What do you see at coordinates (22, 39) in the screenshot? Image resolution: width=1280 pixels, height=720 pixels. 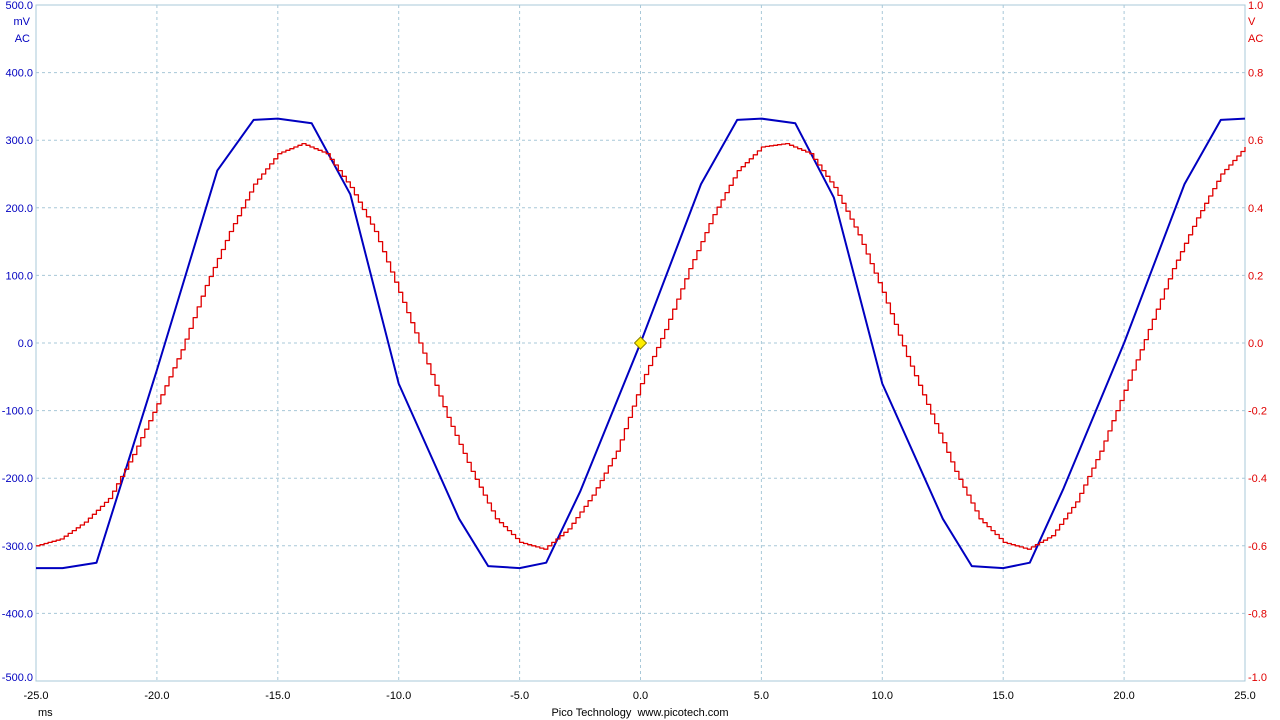 I see `left-axis-coupling: AC` at bounding box center [22, 39].